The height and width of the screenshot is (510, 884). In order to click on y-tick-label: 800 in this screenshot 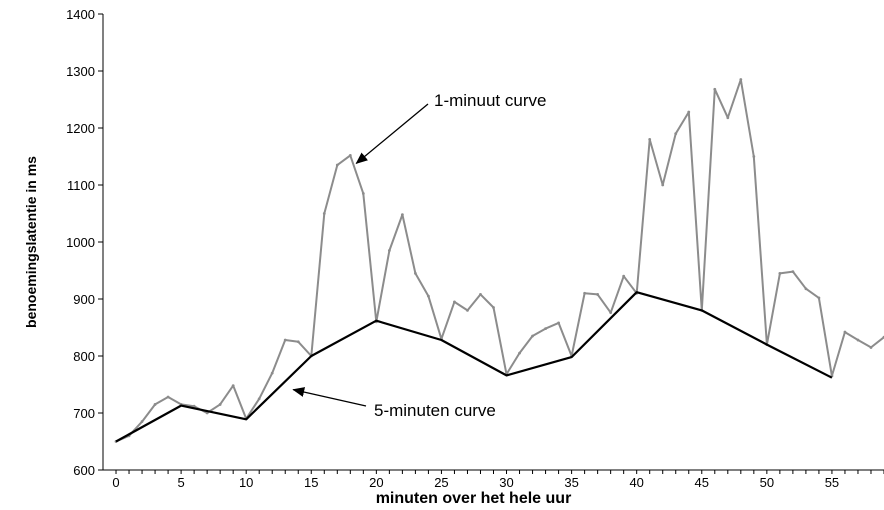, I will do `click(84, 356)`.